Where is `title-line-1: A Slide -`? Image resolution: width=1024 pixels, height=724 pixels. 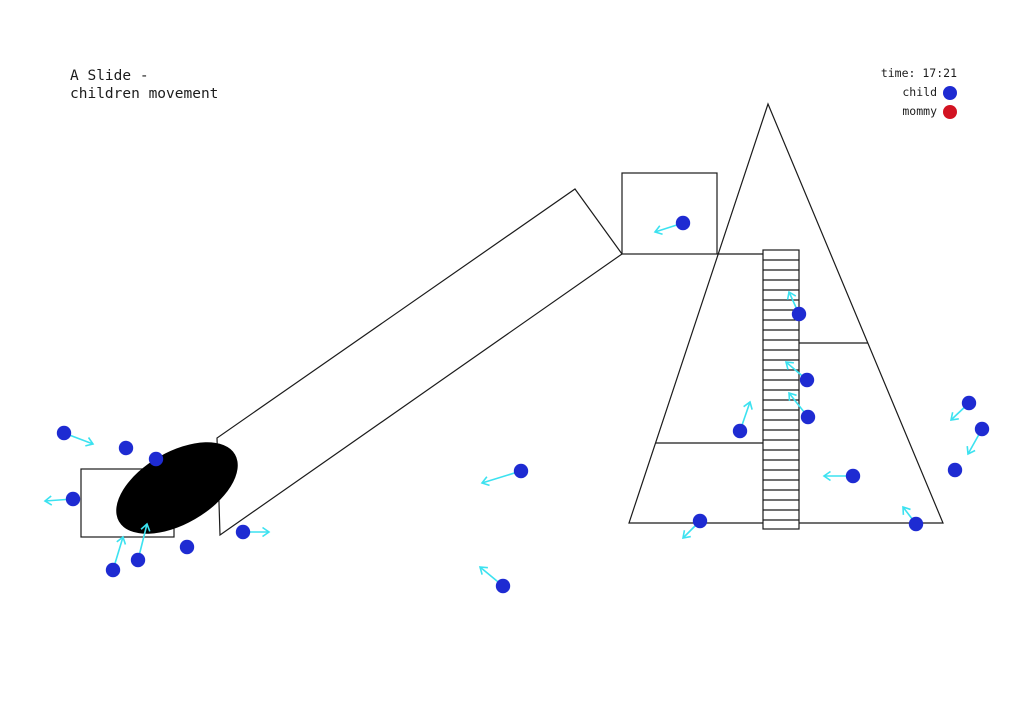 title-line-1: A Slide - is located at coordinates (109, 76).